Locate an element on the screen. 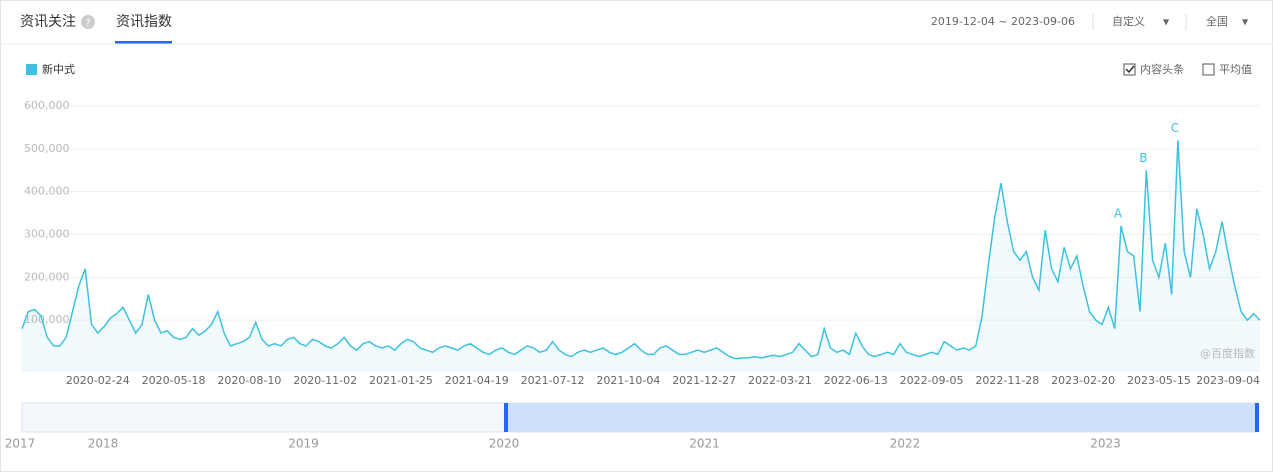  x-tick-label: 2021-04-19 is located at coordinates (477, 380).